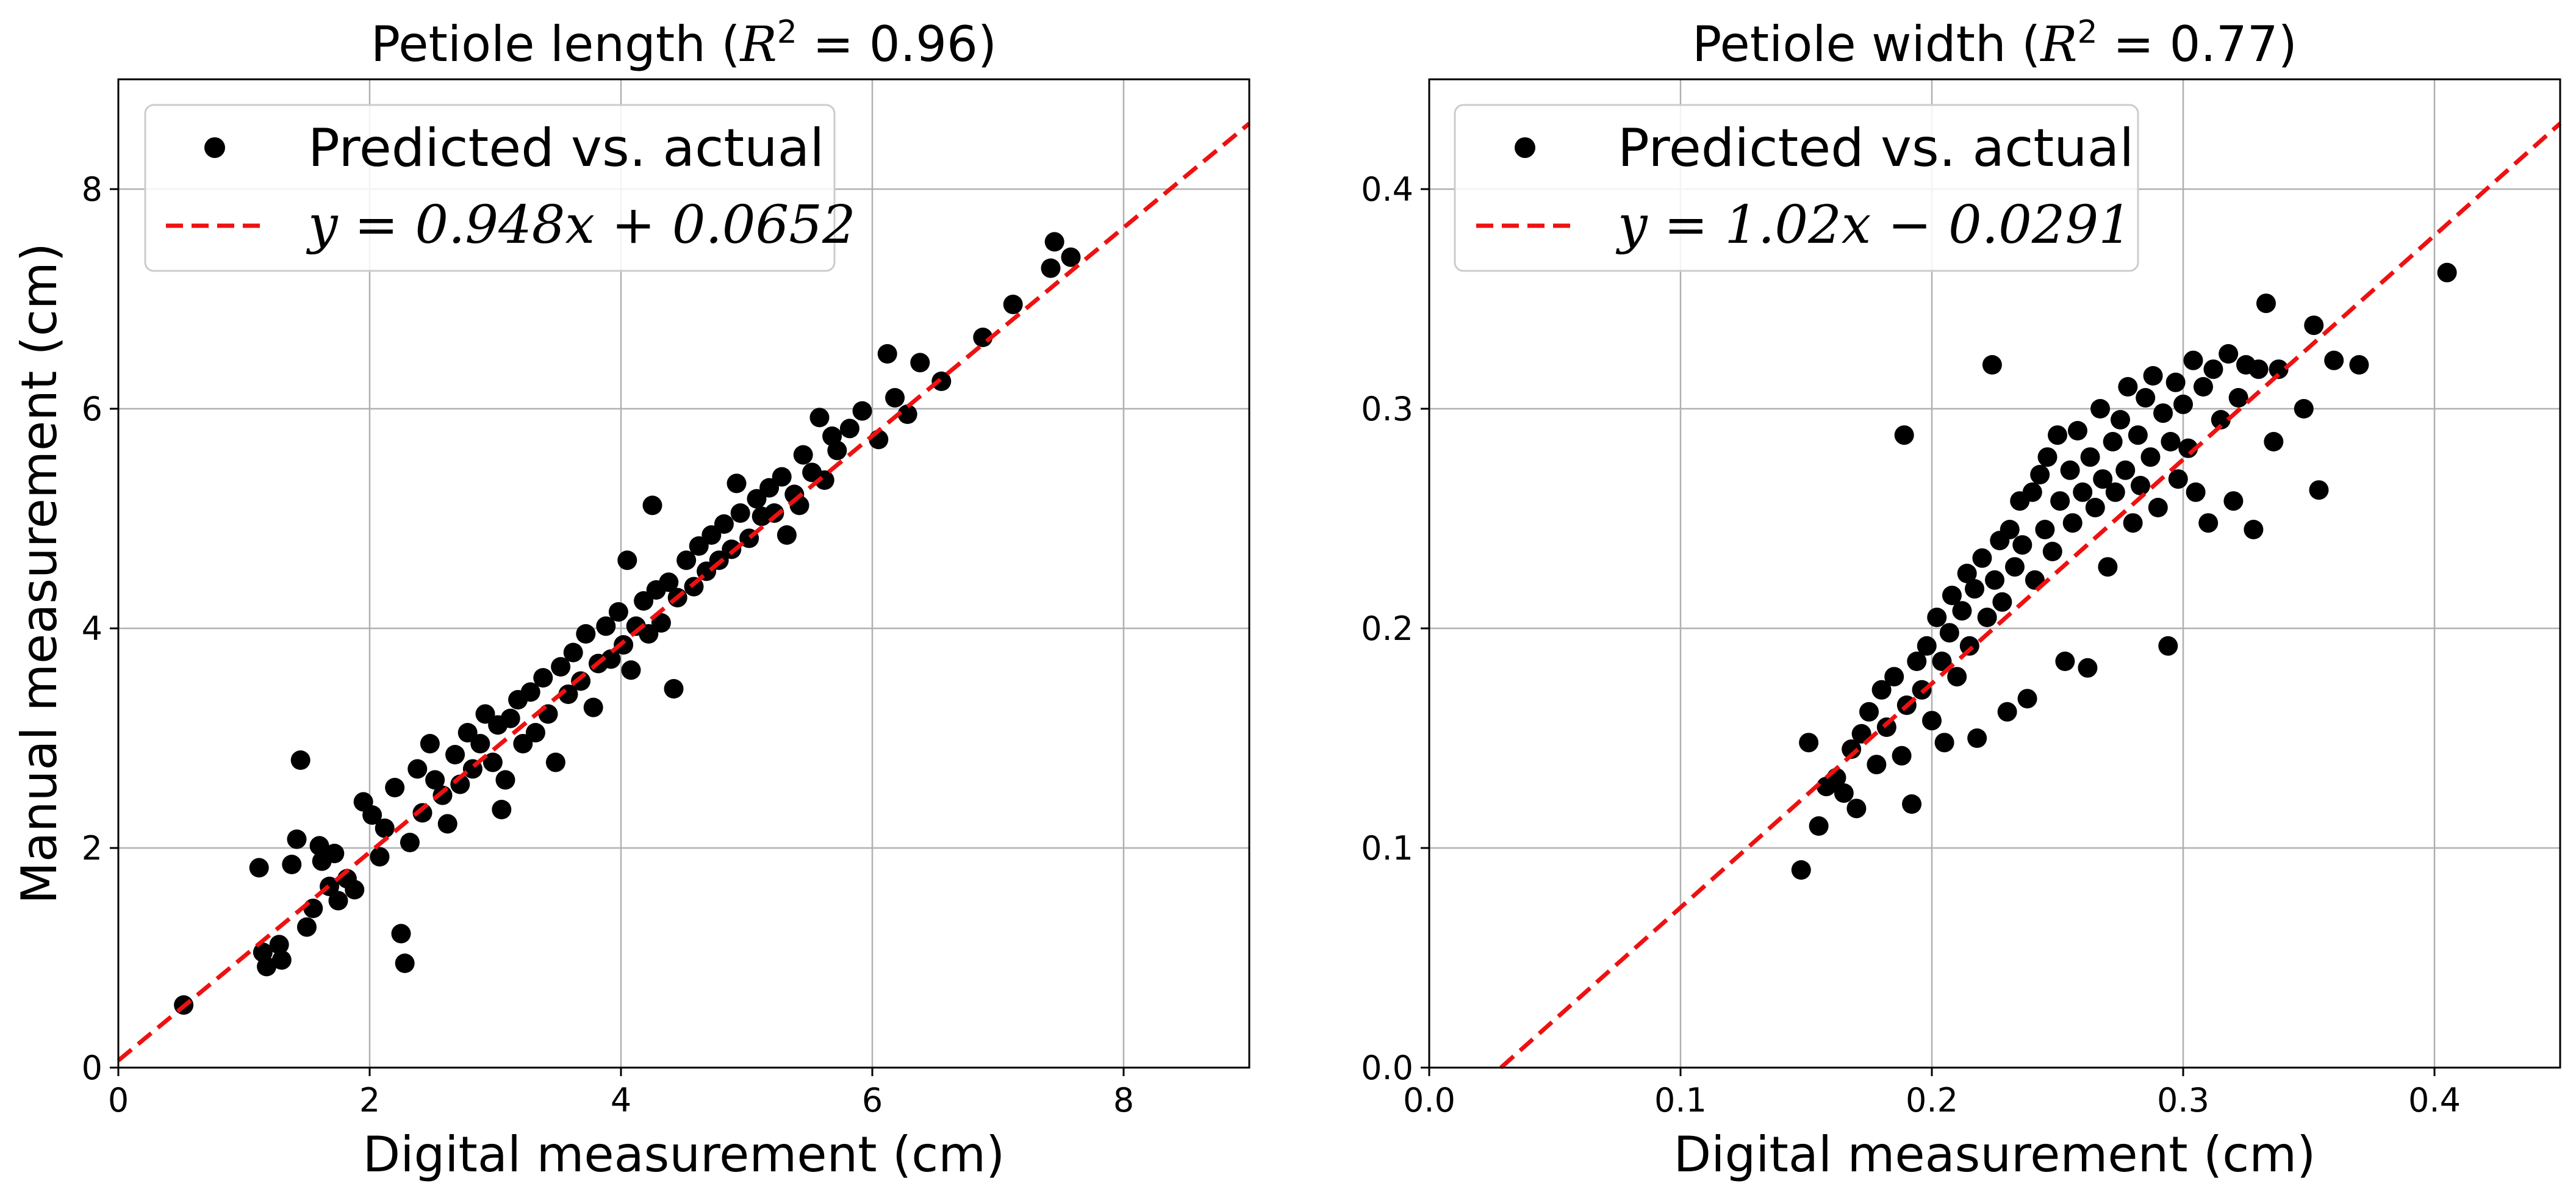 Image resolution: width=2576 pixels, height=1200 pixels. I want to click on petiole-width-scatter-points, so click(2124, 571).